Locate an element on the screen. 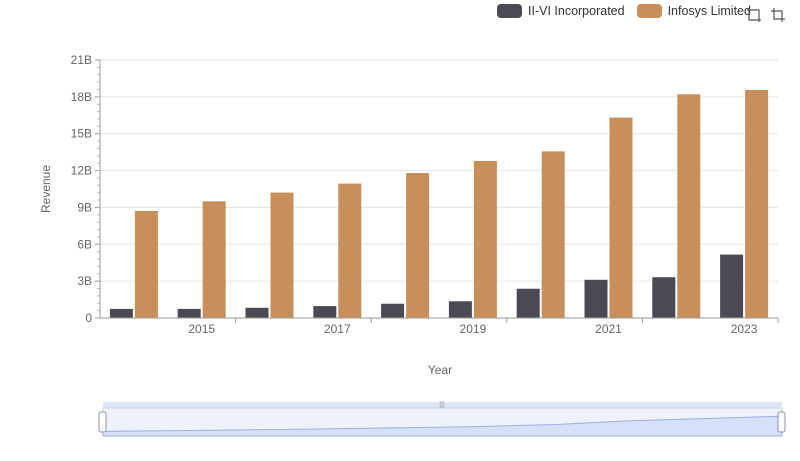  bar-infosys-2017 is located at coordinates (350, 250).